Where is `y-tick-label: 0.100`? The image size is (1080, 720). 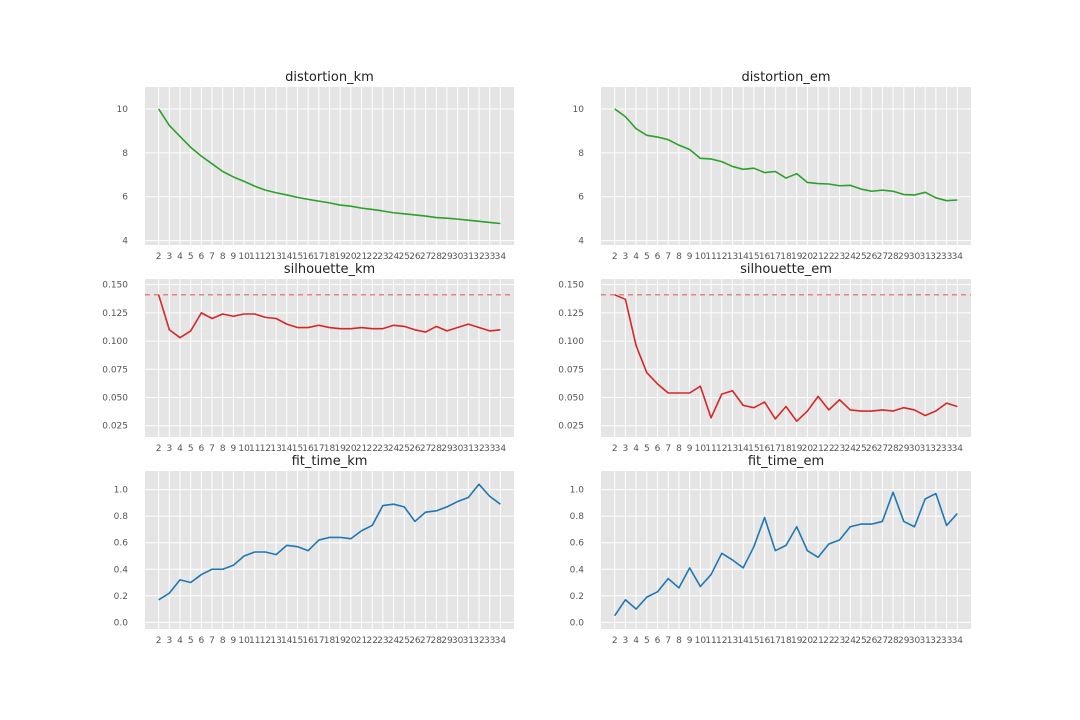
y-tick-label: 0.100 is located at coordinates (571, 342).